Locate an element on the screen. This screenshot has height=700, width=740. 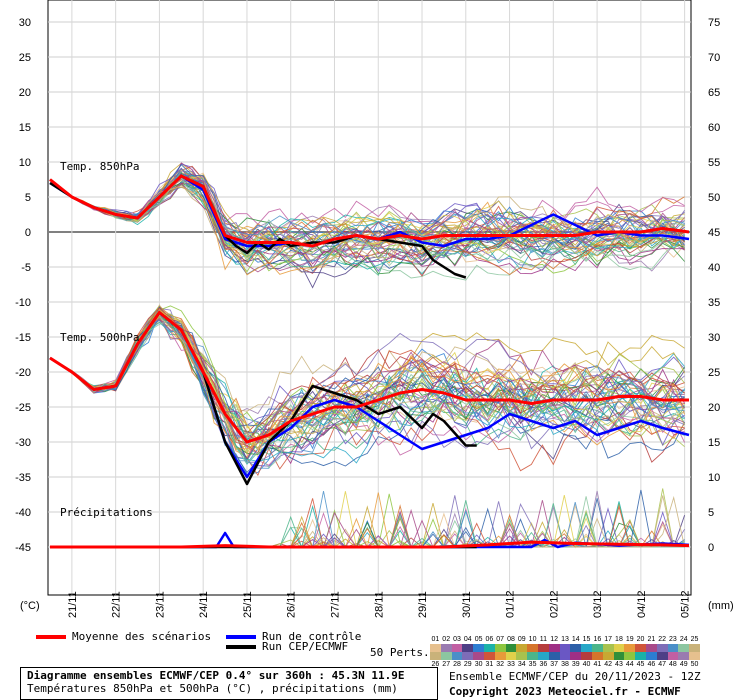
run-info: Ensemble ECMWF/CEP du 20/11/2023 - 12Z is located at coordinates (575, 676).